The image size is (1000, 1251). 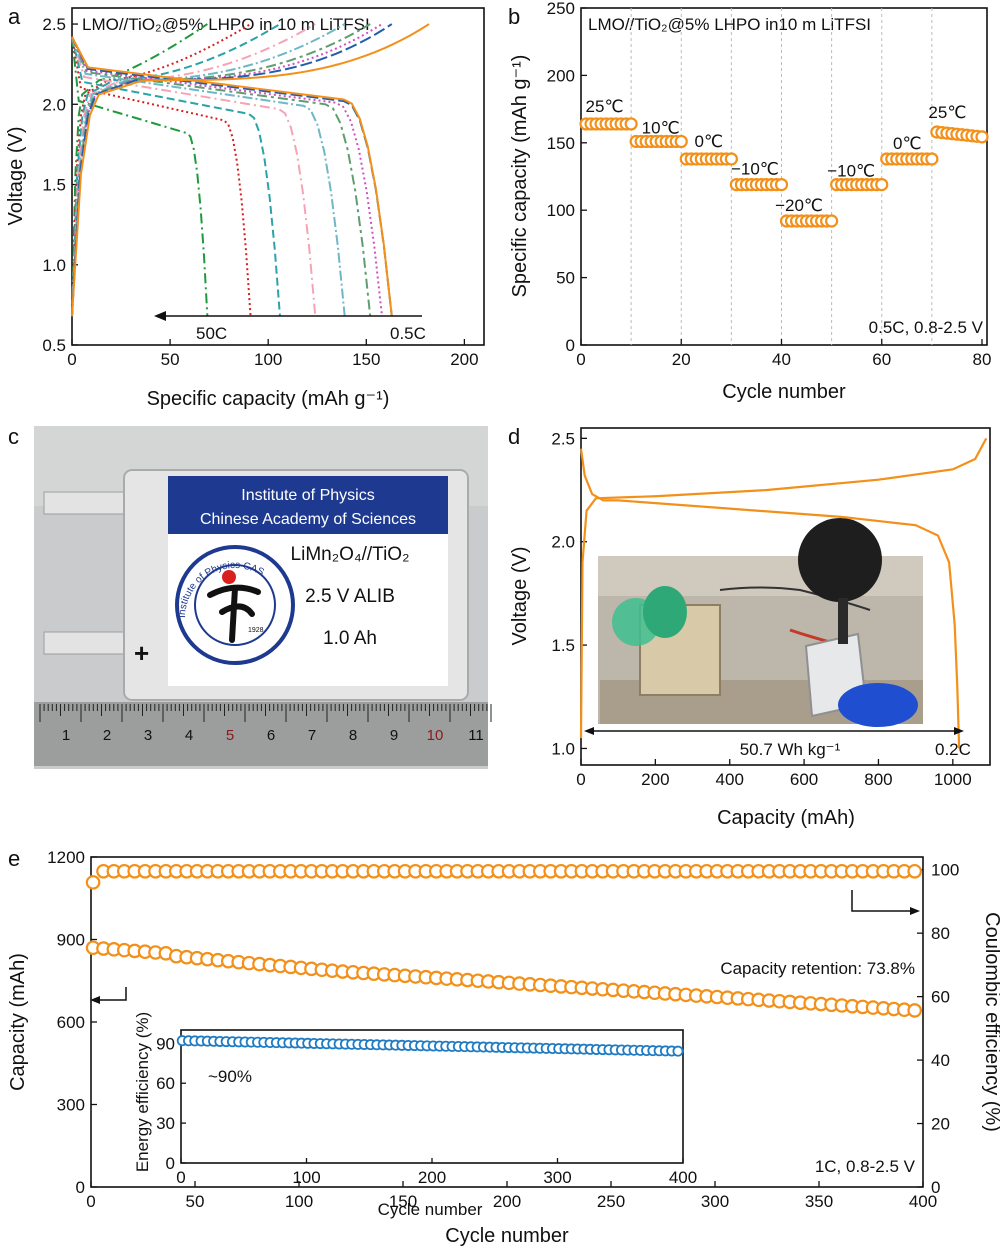 What do you see at coordinates (514, 436) in the screenshot?
I see `panel-d-letter: d` at bounding box center [514, 436].